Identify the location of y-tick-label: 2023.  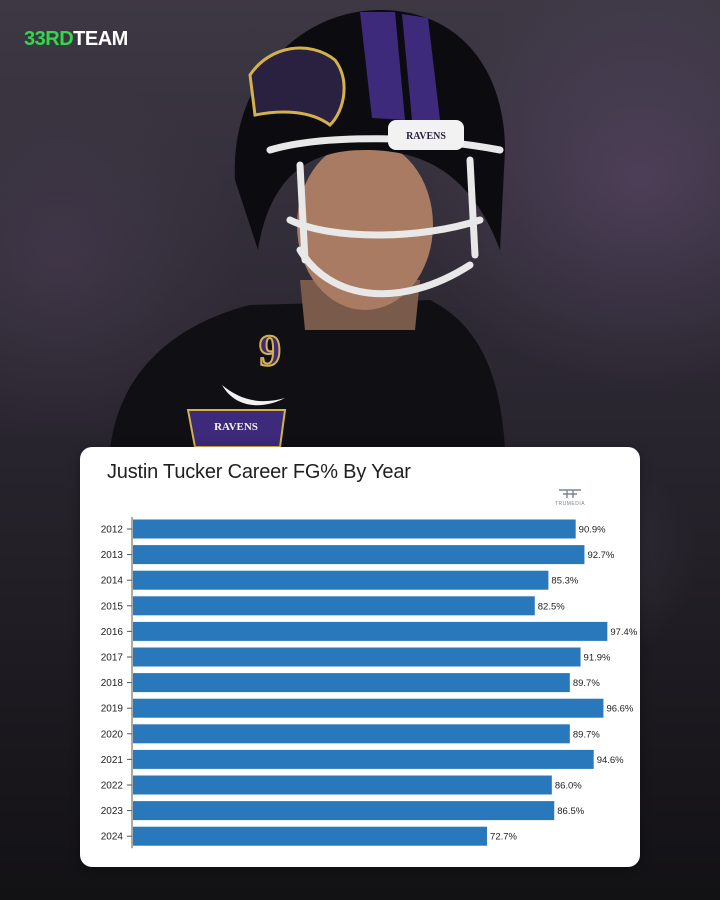
(112, 811).